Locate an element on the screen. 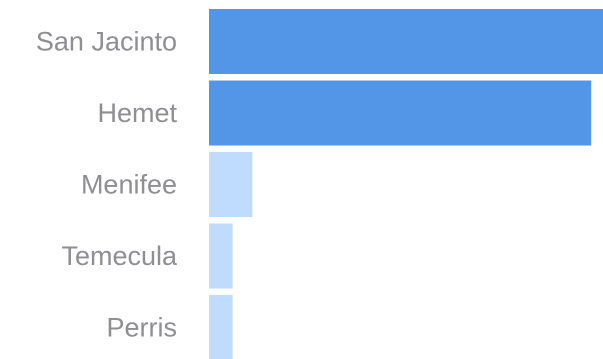 This screenshot has width=603, height=359. bar-menifee is located at coordinates (231, 184).